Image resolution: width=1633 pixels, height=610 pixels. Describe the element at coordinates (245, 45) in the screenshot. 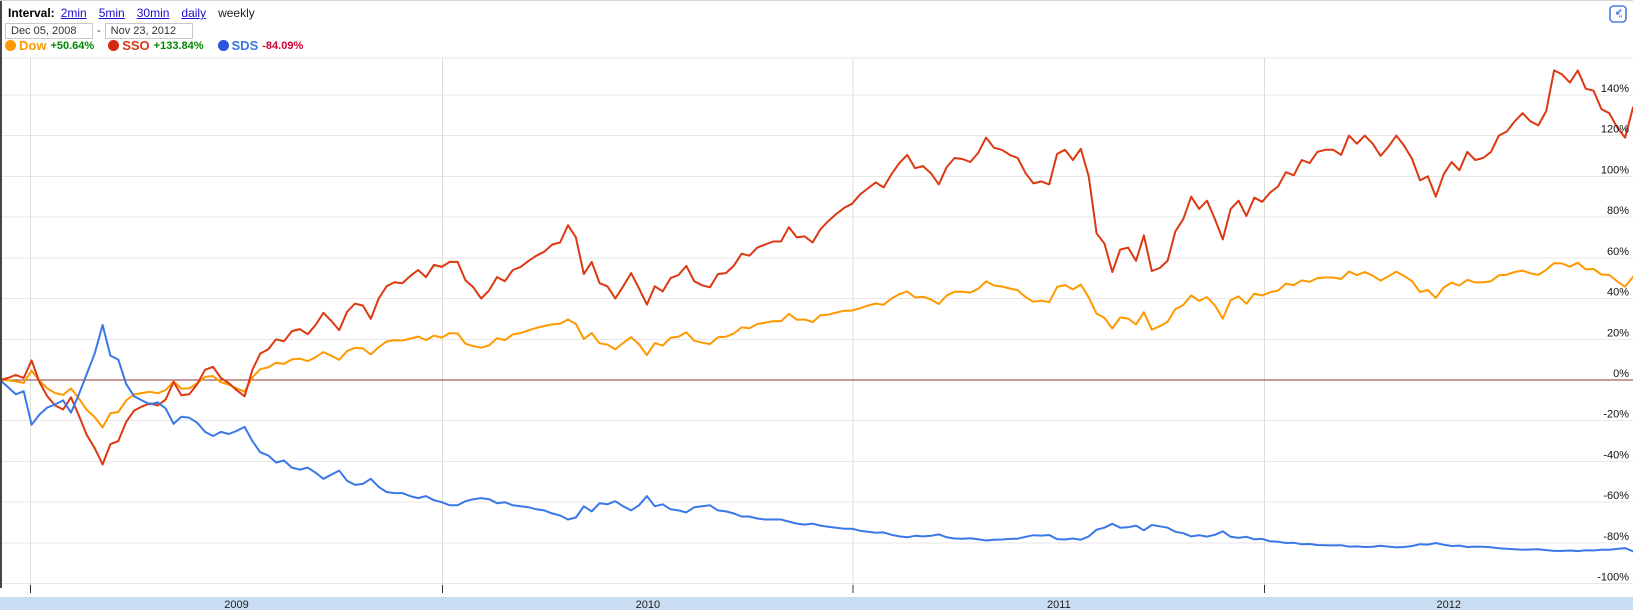

I see `legend-label-sds: SDS` at that location.